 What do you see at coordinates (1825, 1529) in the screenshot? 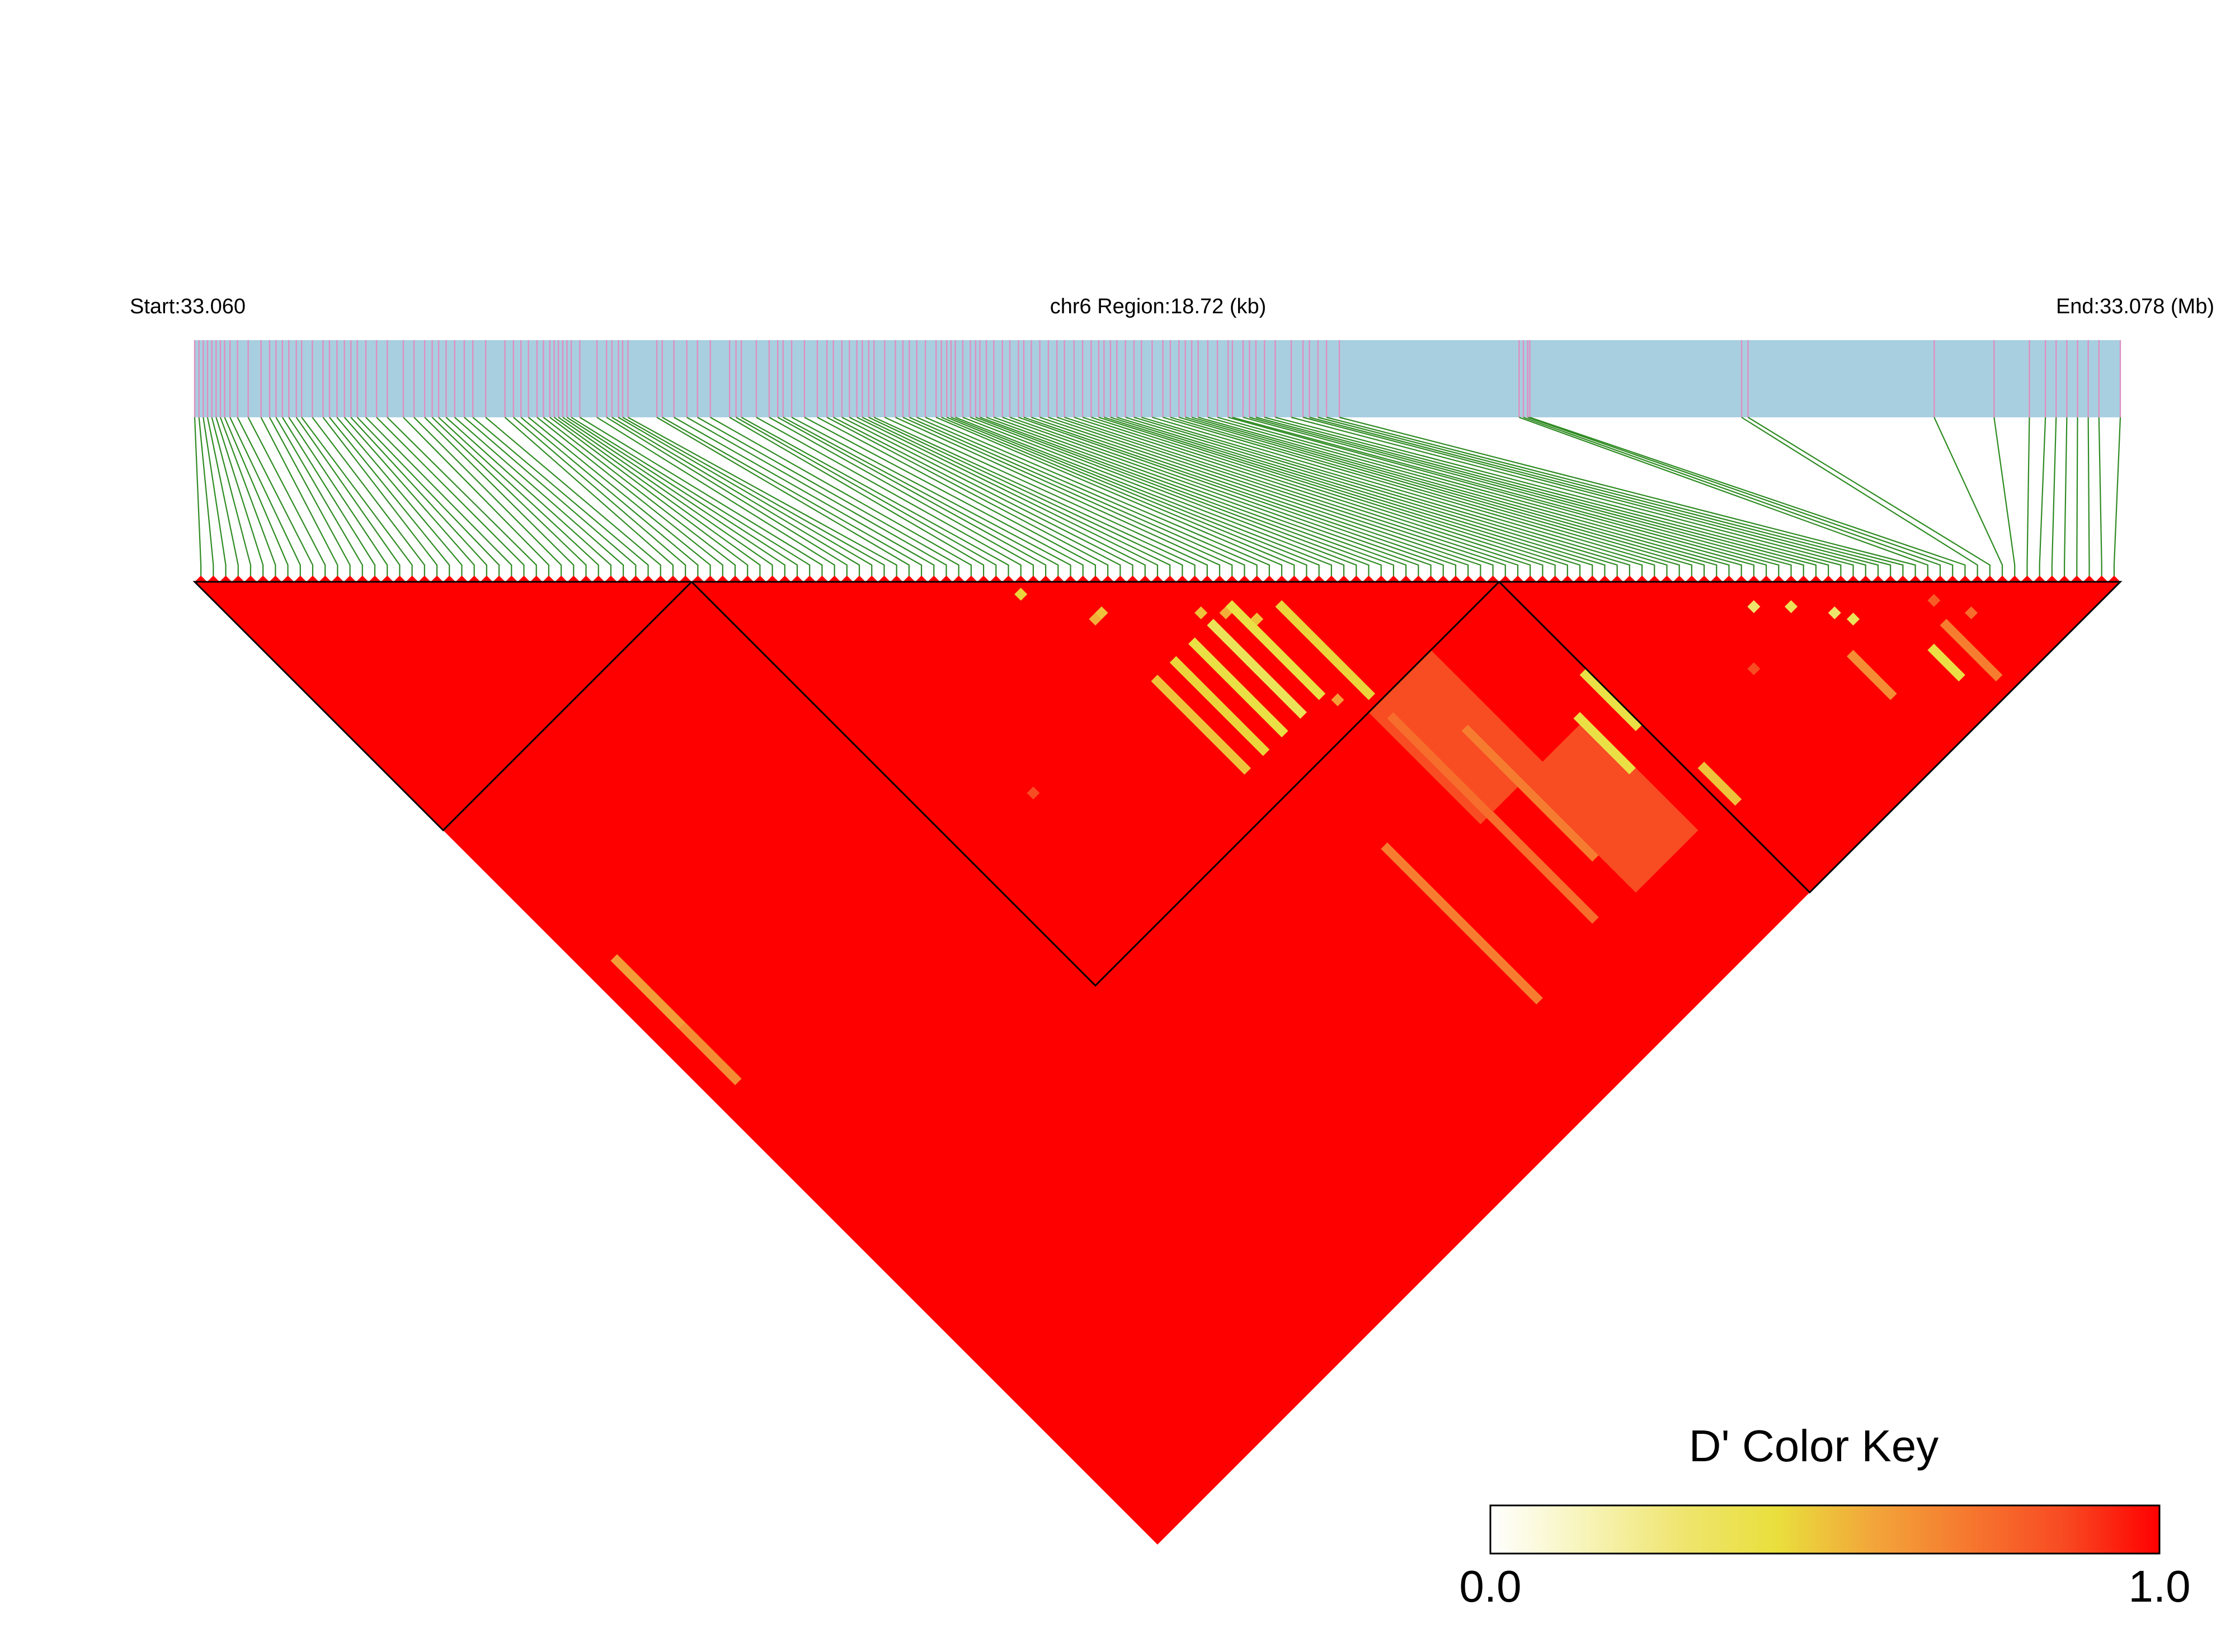
I see `color-key-bar` at bounding box center [1825, 1529].